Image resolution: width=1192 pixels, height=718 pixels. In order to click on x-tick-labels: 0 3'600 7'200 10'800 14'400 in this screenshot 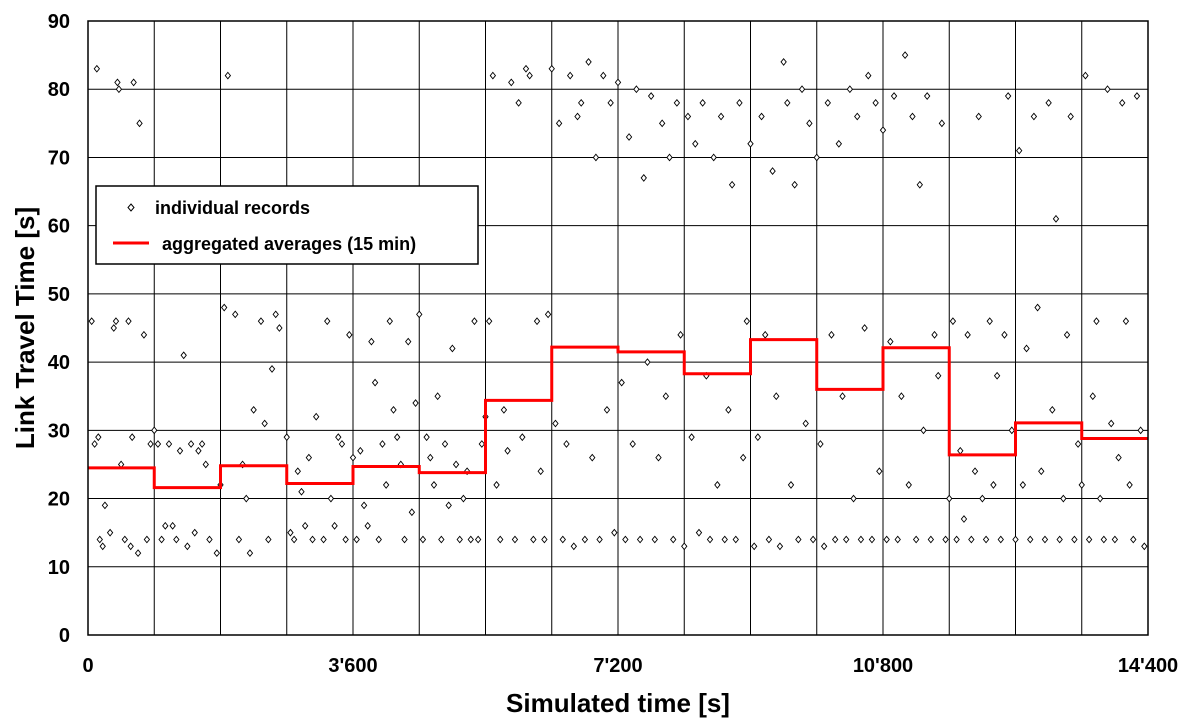, I will do `click(630, 666)`.